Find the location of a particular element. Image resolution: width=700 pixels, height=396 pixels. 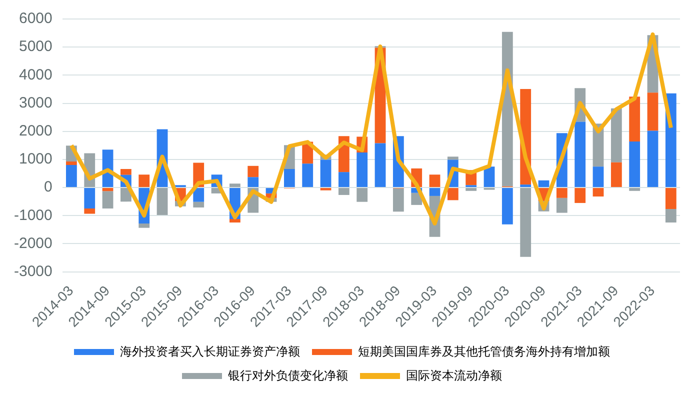

y-tick-label: 0 is located at coordinates (48, 187).